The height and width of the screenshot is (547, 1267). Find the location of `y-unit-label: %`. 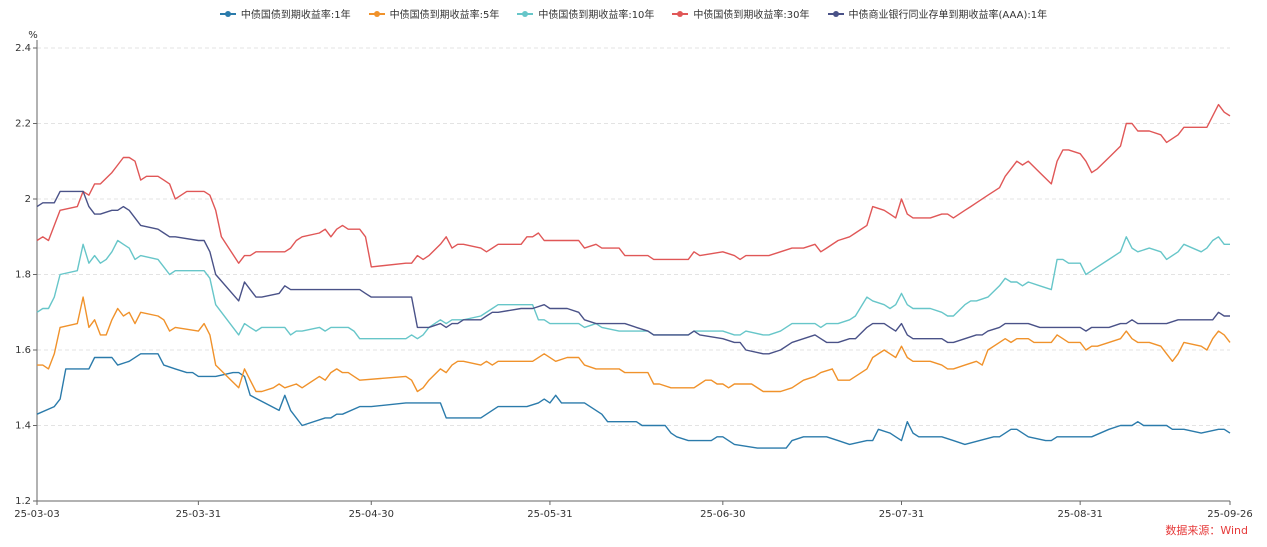

y-unit-label: % is located at coordinates (33, 35).